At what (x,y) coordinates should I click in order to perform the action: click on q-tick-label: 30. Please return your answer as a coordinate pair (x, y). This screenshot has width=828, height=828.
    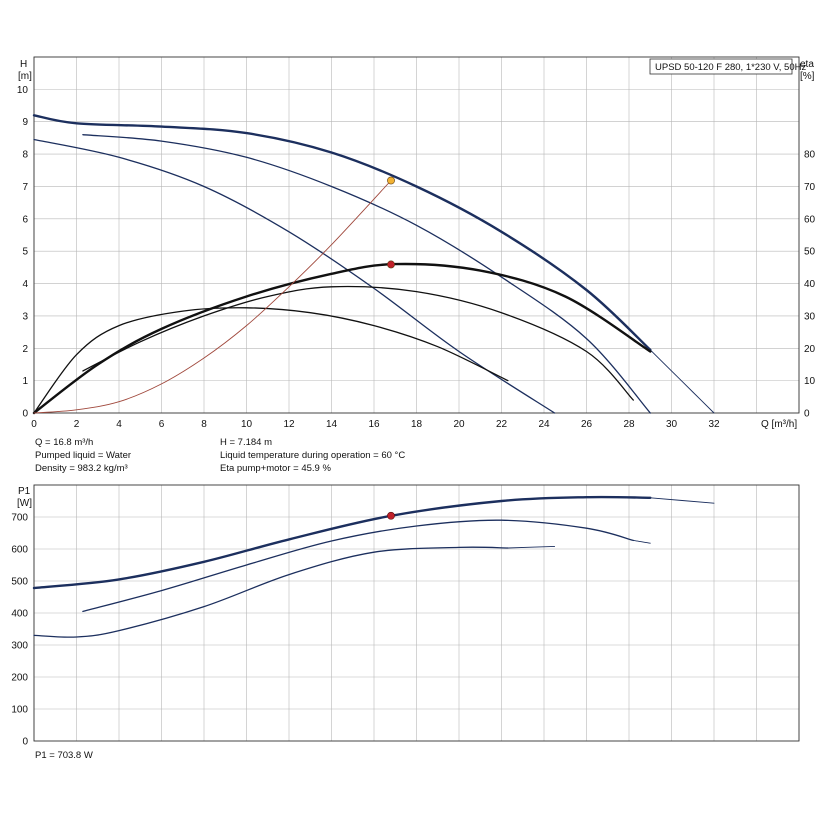
    Looking at the image, I should click on (672, 424).